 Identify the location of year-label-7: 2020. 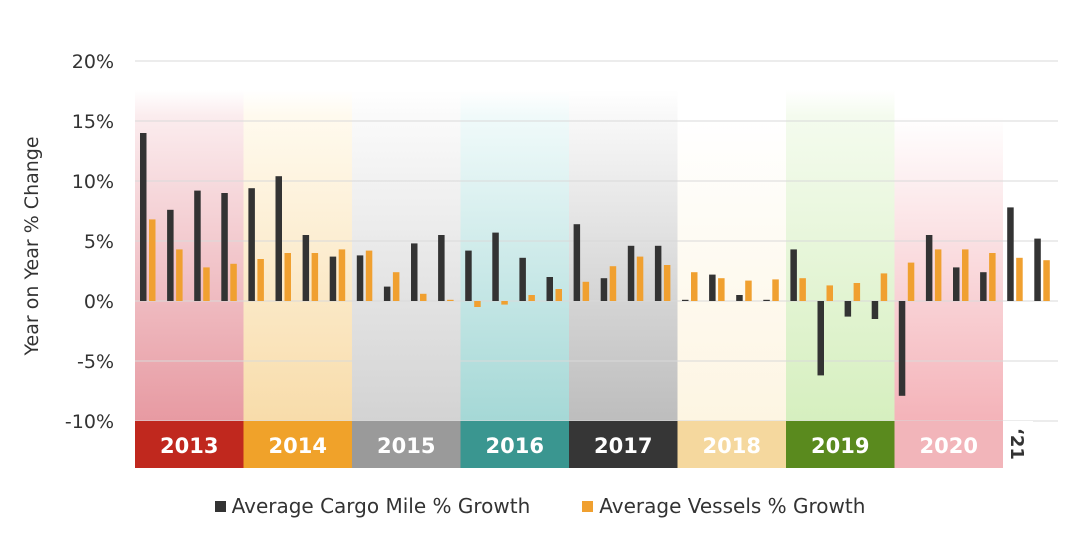
(949, 446).